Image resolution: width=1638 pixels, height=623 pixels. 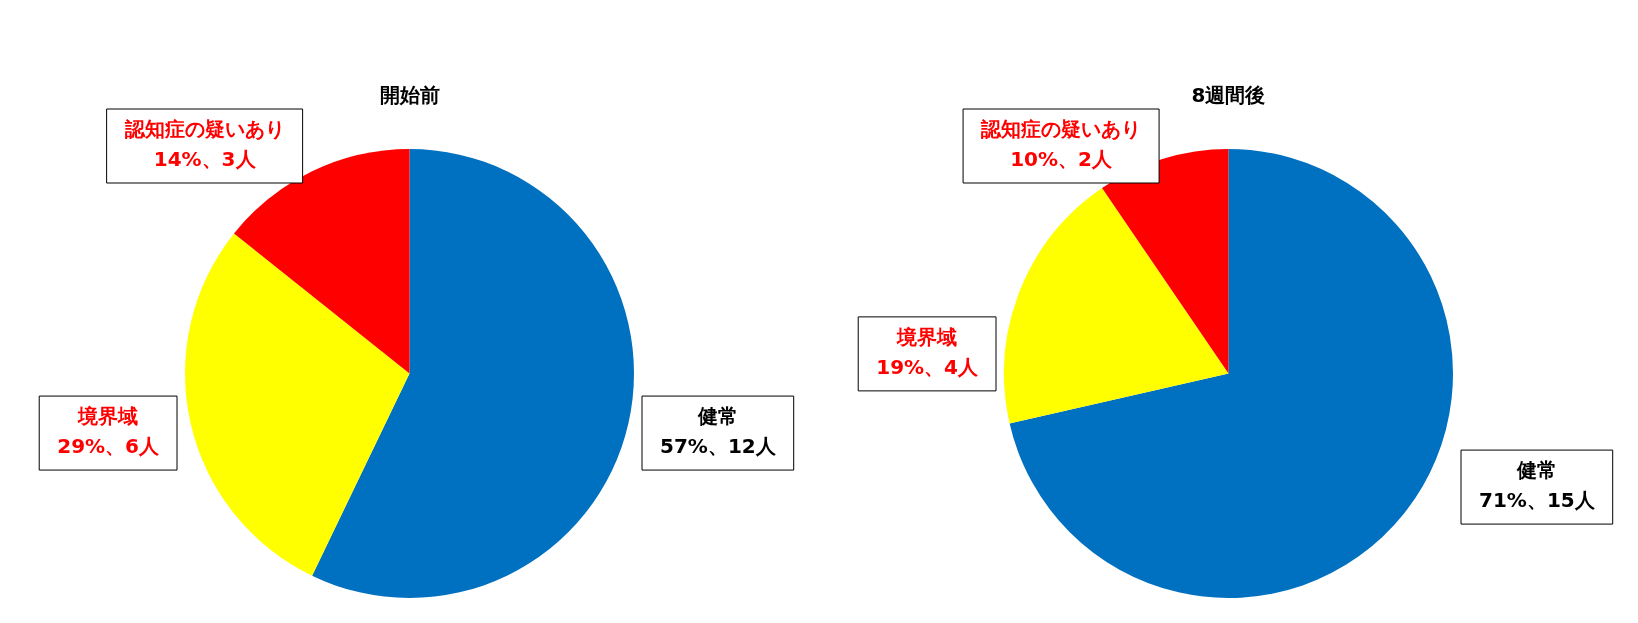 I want to click on data-label: 14%、3人, so click(x=205, y=159).